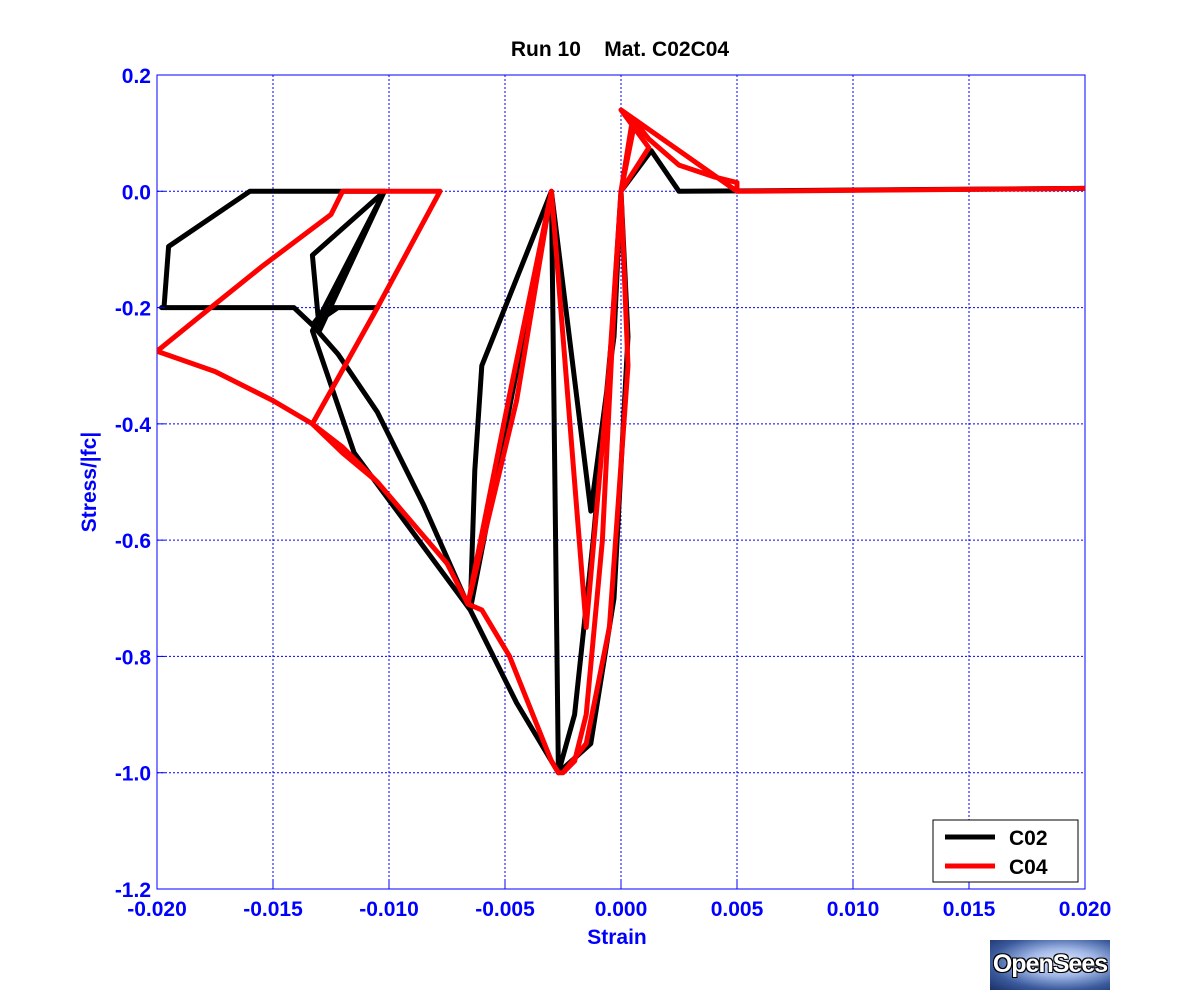 The height and width of the screenshot is (1000, 1200). What do you see at coordinates (389, 909) in the screenshot?
I see `x-tick-label: -0.010` at bounding box center [389, 909].